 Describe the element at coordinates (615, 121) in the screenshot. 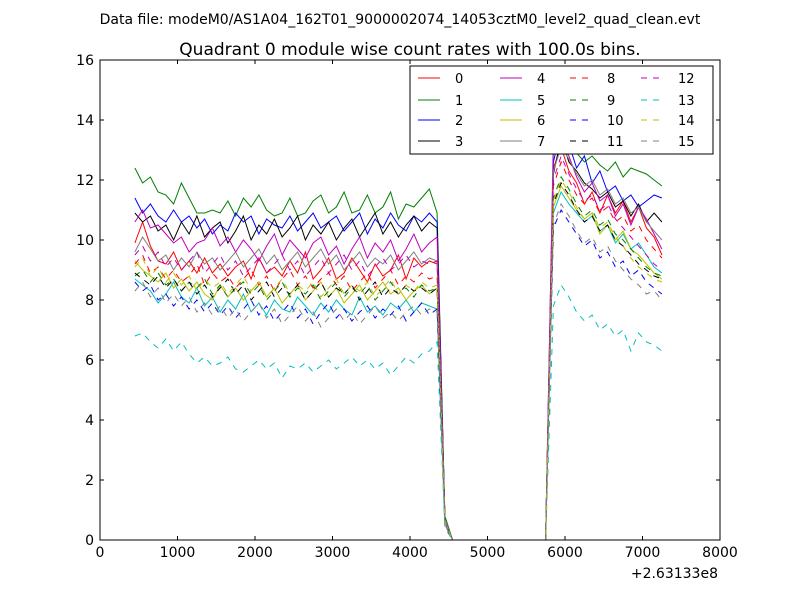

I see `legend-label-10: 10` at that location.